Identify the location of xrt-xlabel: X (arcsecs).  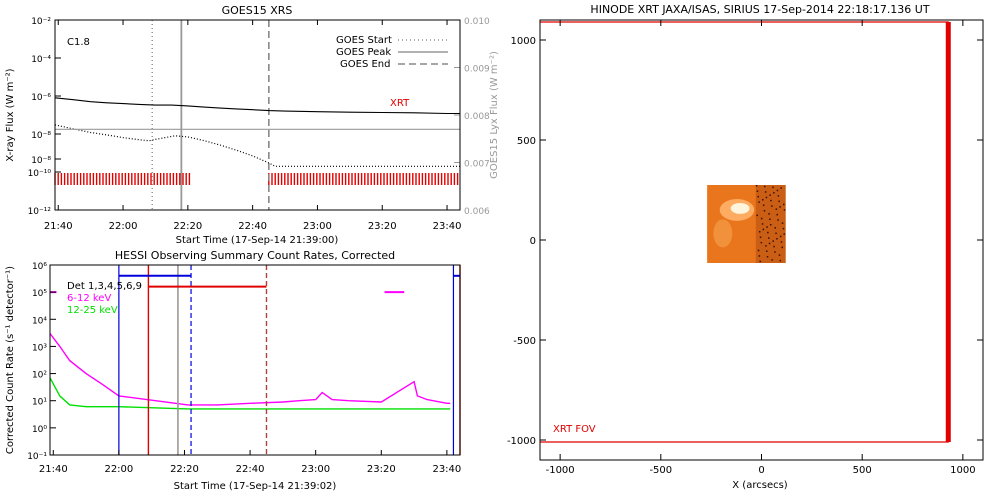
(760, 485).